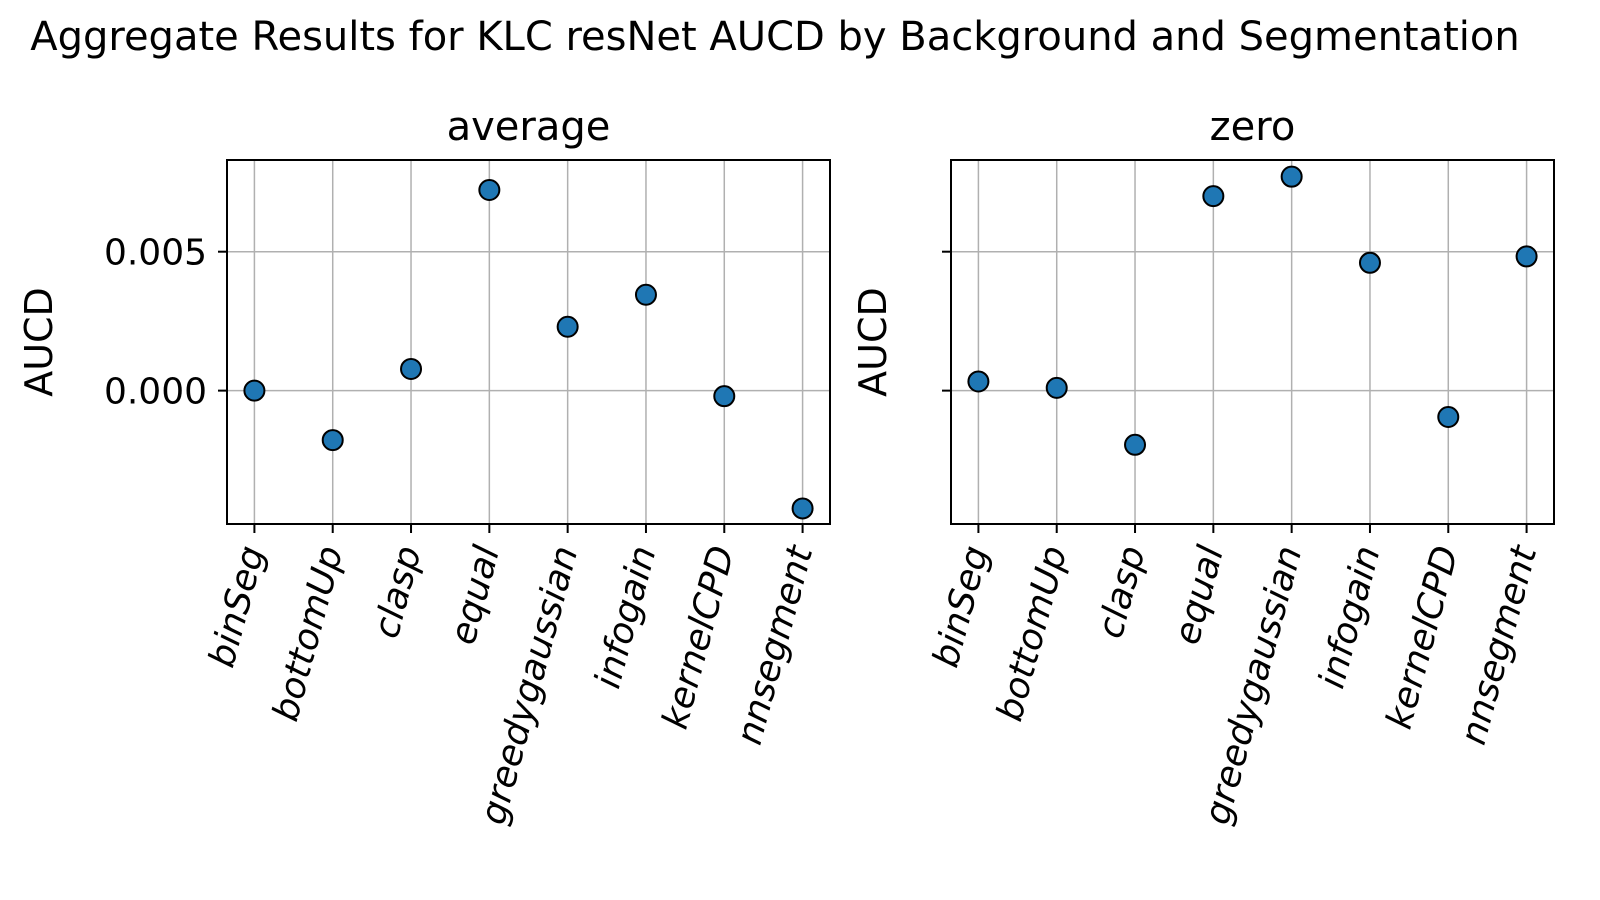 The height and width of the screenshot is (900, 1600). I want to click on y-tick-label: 0.005, so click(155, 253).